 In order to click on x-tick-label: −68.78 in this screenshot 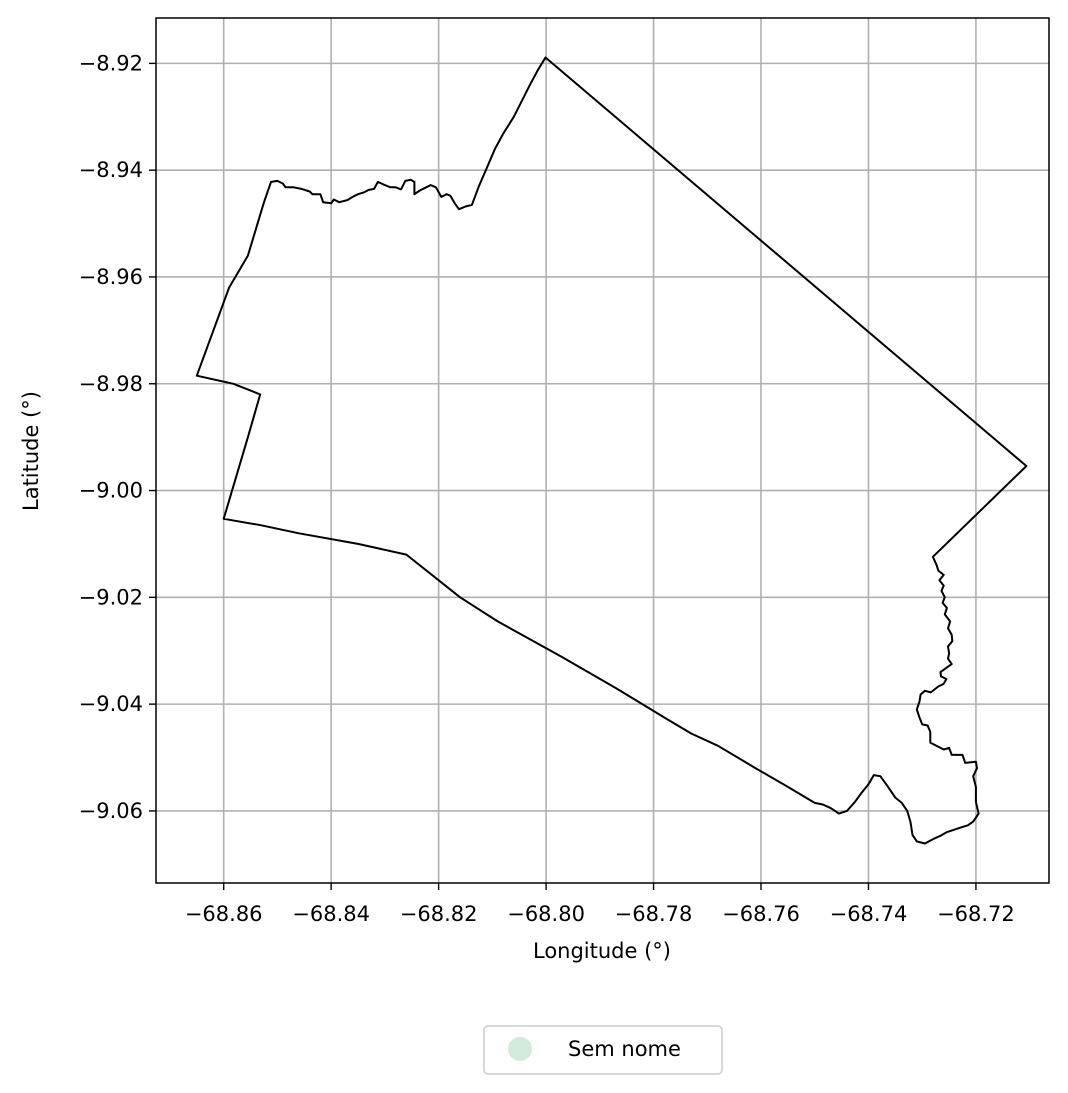, I will do `click(654, 914)`.